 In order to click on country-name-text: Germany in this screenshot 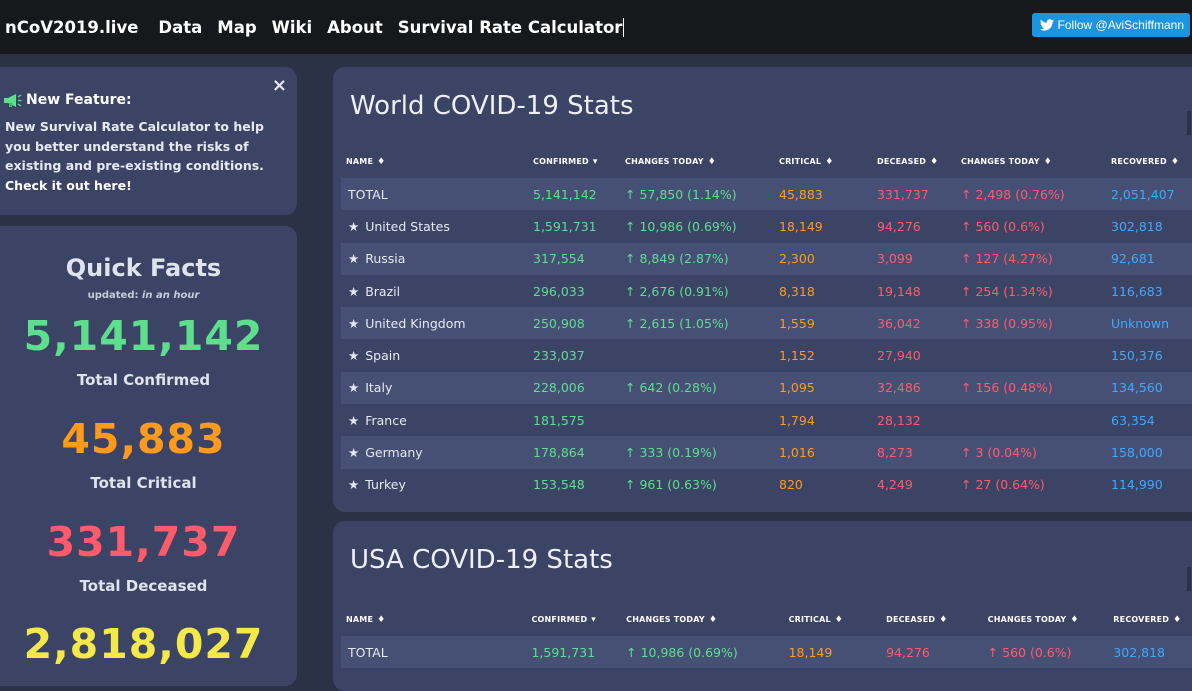, I will do `click(394, 453)`.